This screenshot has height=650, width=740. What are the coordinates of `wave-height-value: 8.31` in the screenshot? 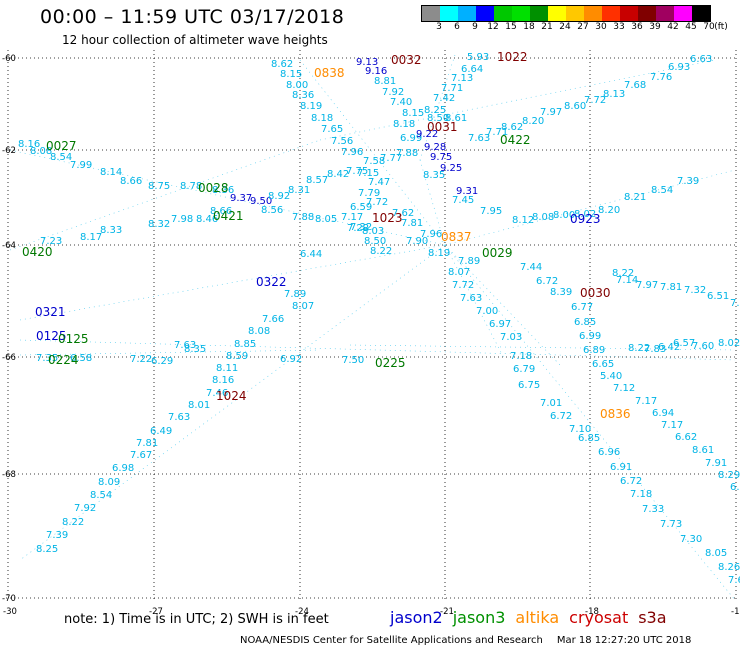 It's located at (299, 190).